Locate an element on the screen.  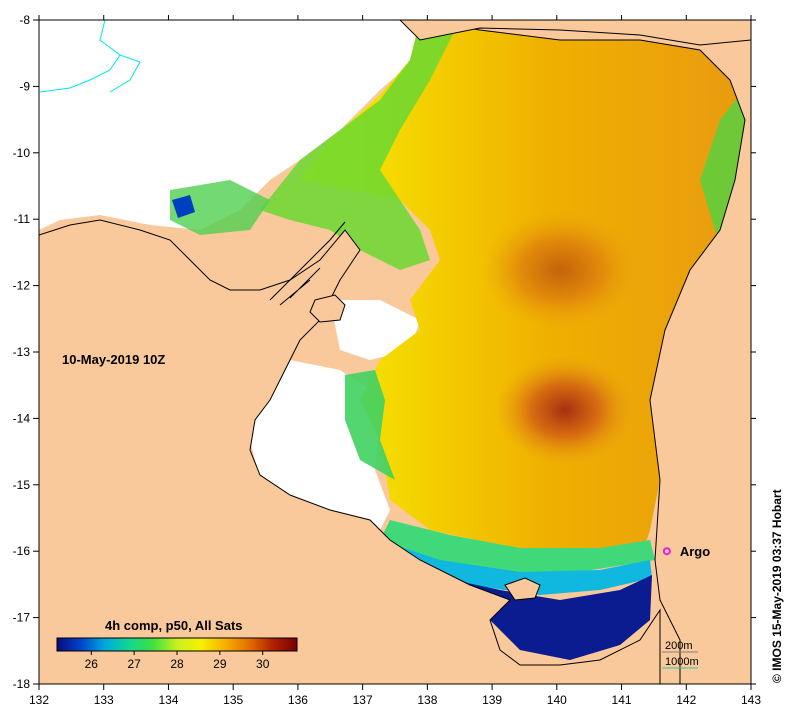
x-tick-label: 133 is located at coordinates (104, 700).